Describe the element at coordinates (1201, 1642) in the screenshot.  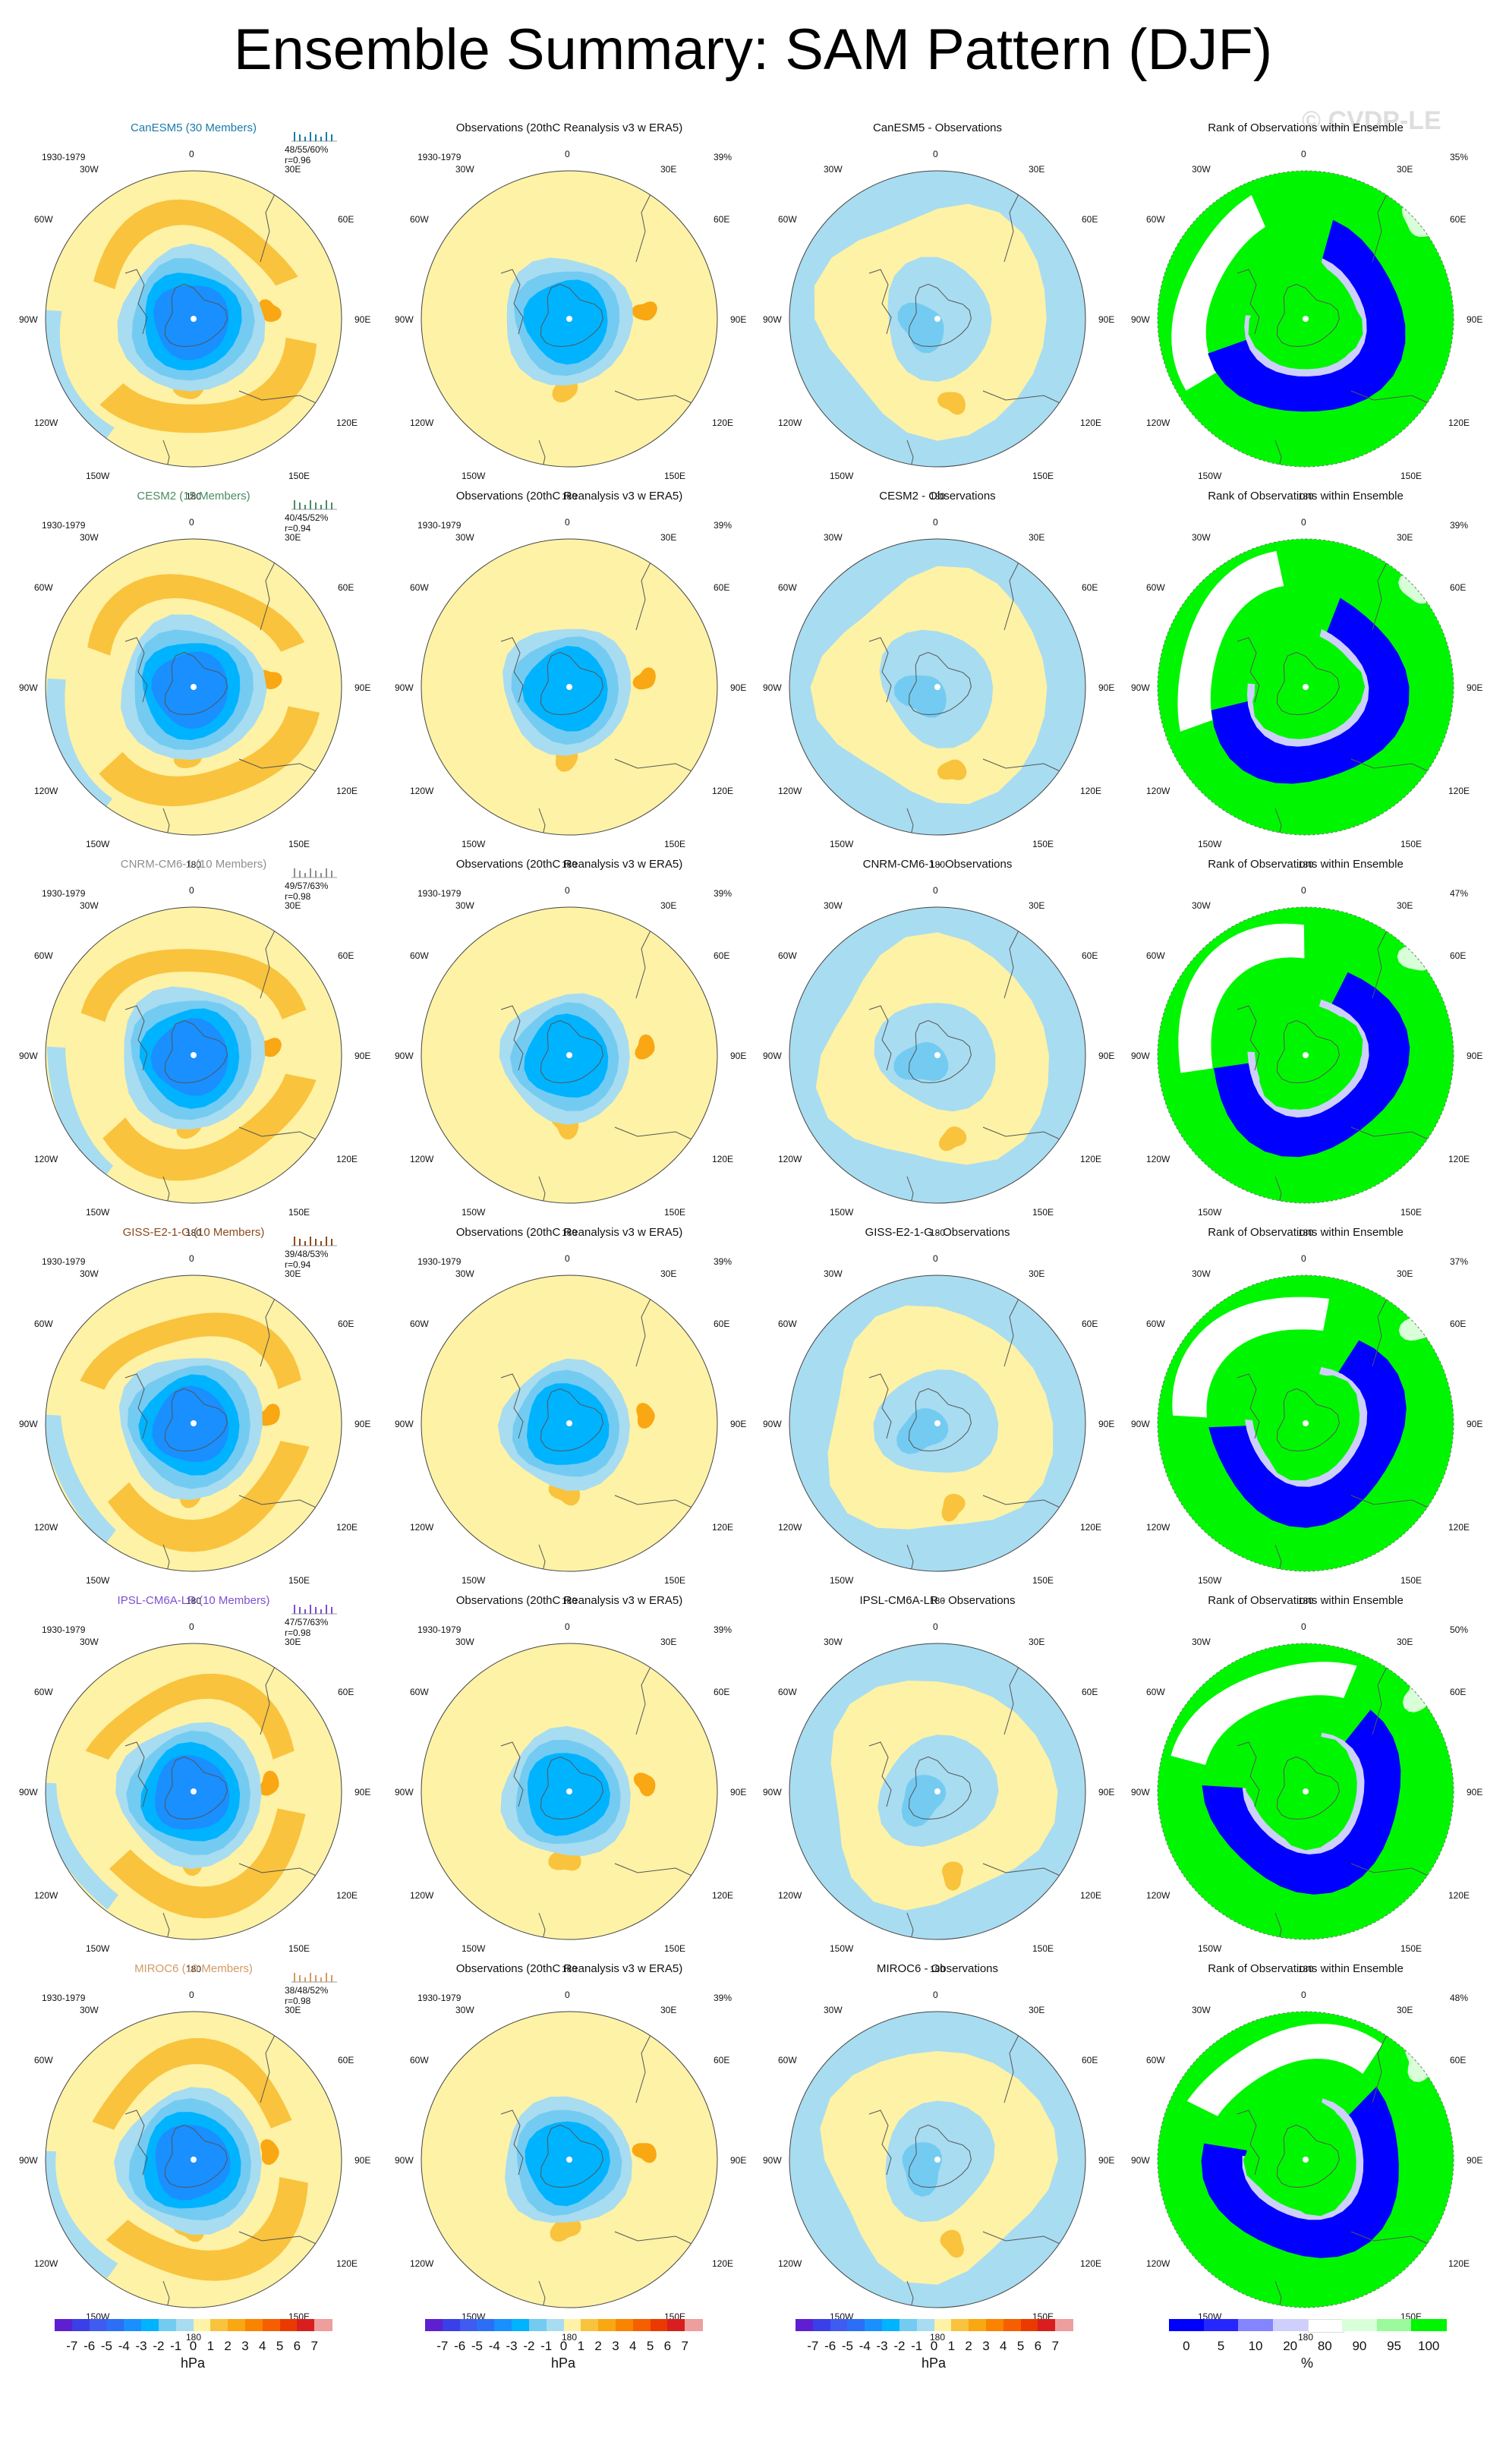
I see `lon-label: 30W` at that location.